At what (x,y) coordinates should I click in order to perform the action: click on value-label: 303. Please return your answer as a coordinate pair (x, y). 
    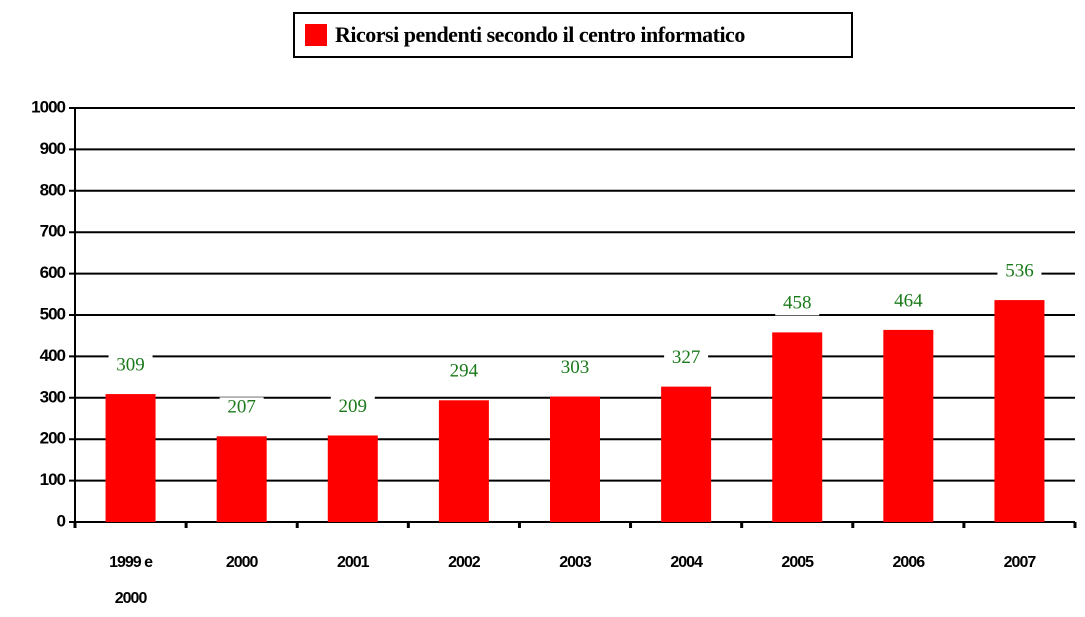
    Looking at the image, I should click on (575, 367).